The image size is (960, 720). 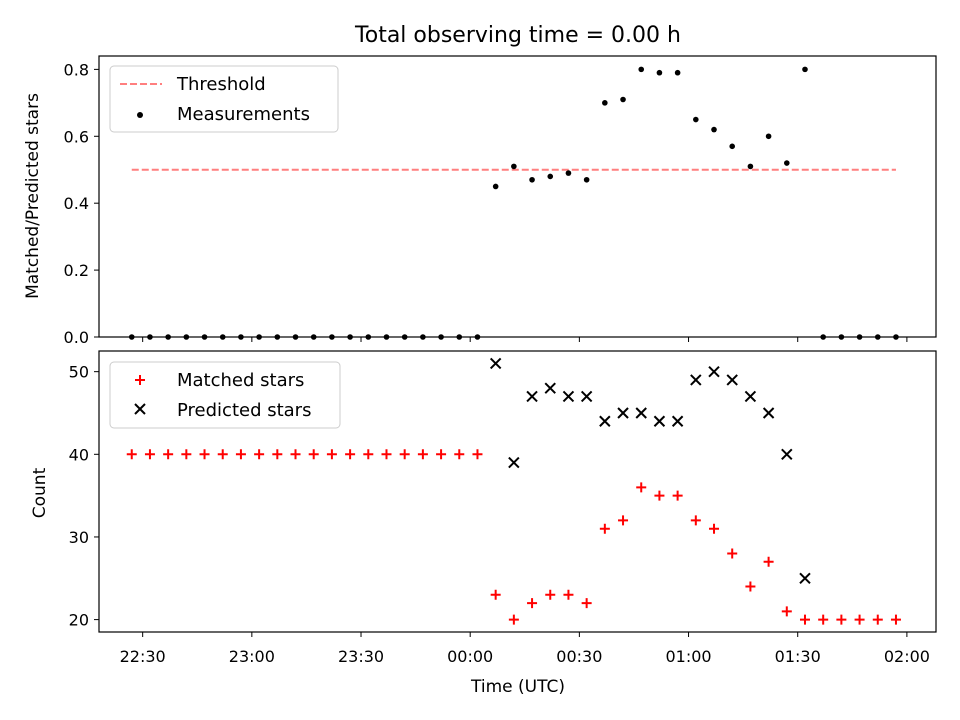 What do you see at coordinates (79, 454) in the screenshot?
I see `bottom-y-tick-label: 40` at bounding box center [79, 454].